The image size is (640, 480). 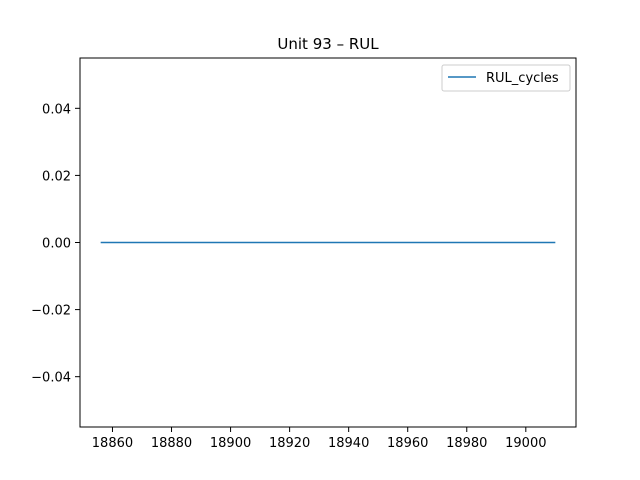 What do you see at coordinates (522, 78) in the screenshot?
I see `legend-entry-rul-cycles: RUL_cycles` at bounding box center [522, 78].